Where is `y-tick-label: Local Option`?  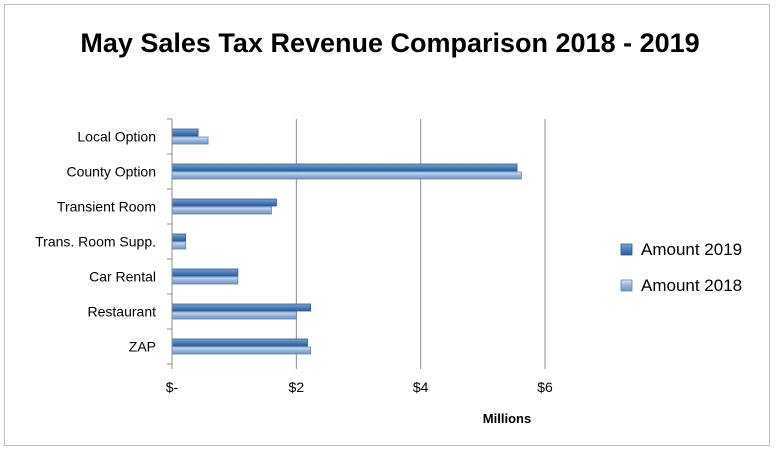 y-tick-label: Local Option is located at coordinates (116, 137).